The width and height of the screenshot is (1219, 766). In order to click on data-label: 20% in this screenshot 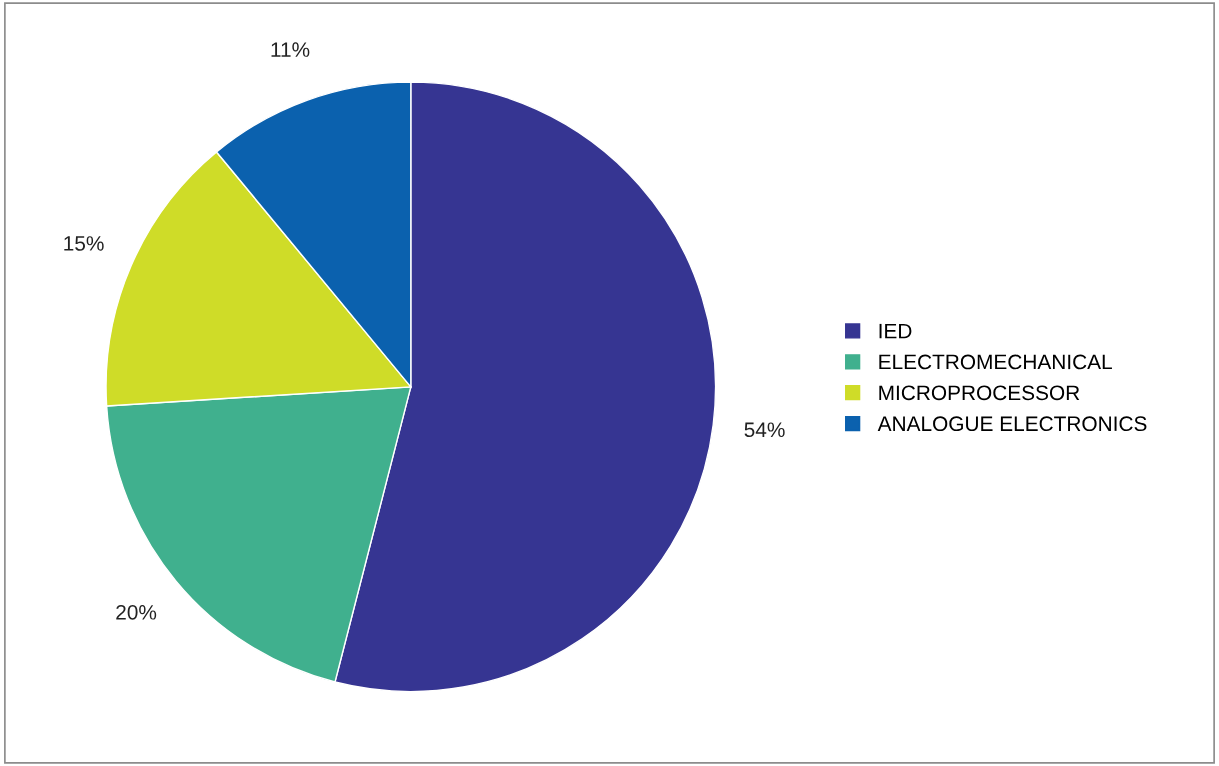, I will do `click(136, 612)`.